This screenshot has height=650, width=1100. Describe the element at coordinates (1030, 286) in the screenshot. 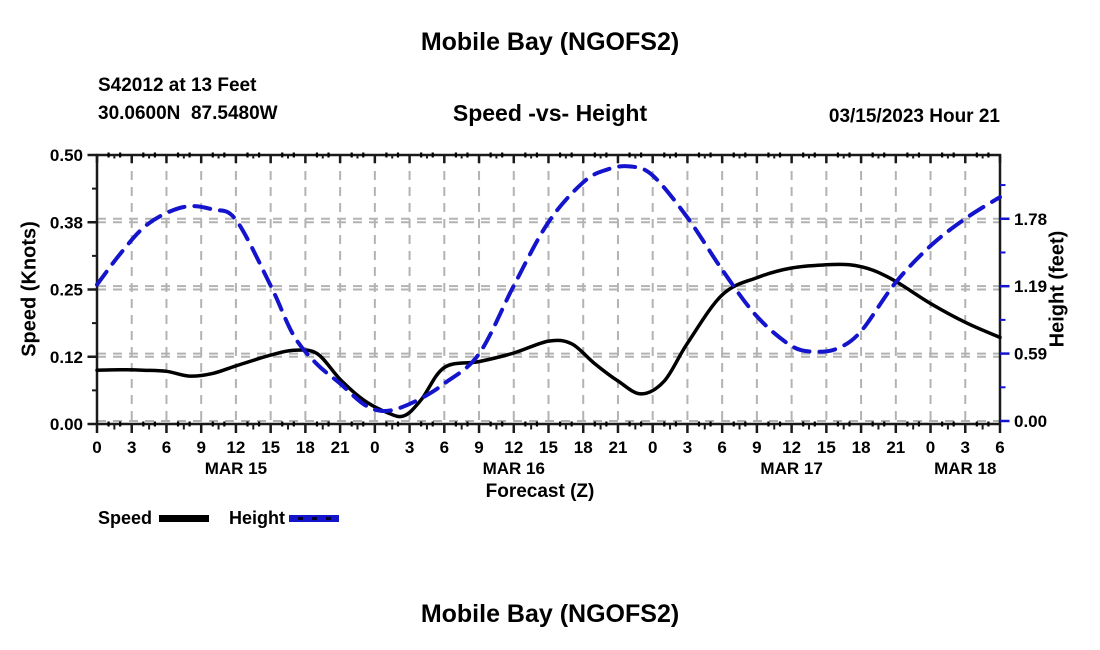

I see `right-y-tick-label: 1.19` at that location.